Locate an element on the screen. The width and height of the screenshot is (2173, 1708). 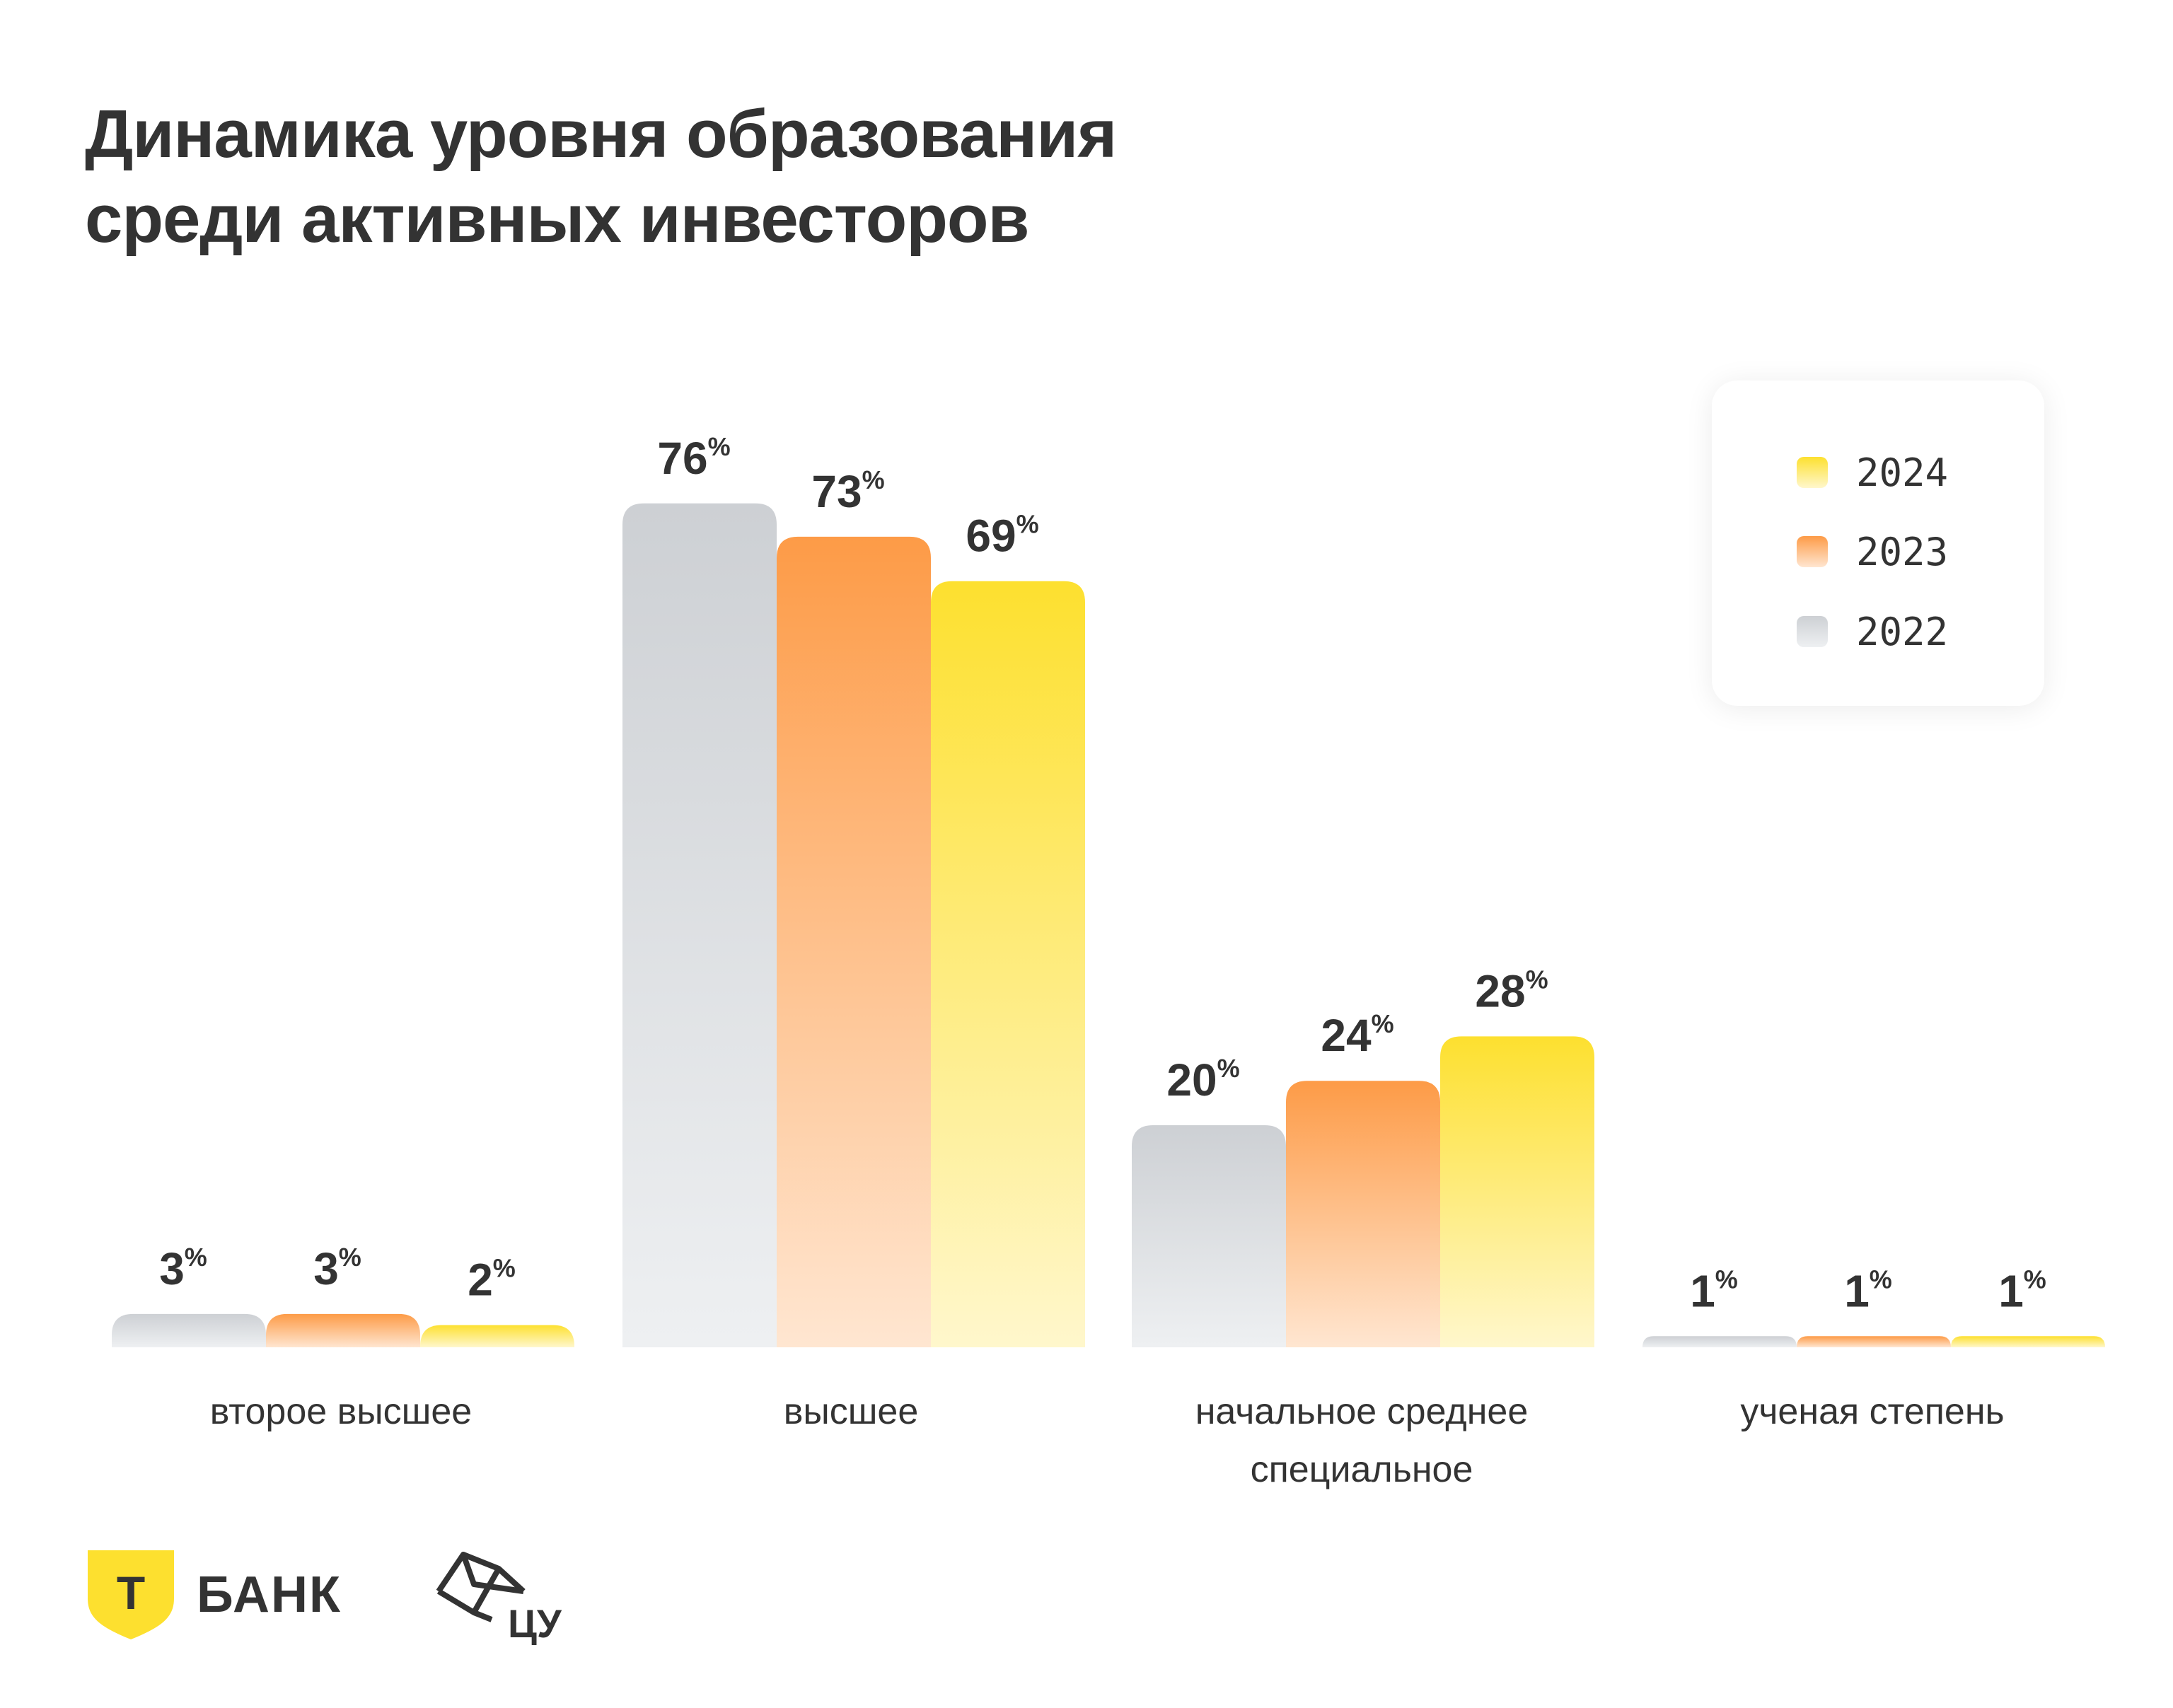
value-label-2023-0: 3% is located at coordinates (337, 1268).